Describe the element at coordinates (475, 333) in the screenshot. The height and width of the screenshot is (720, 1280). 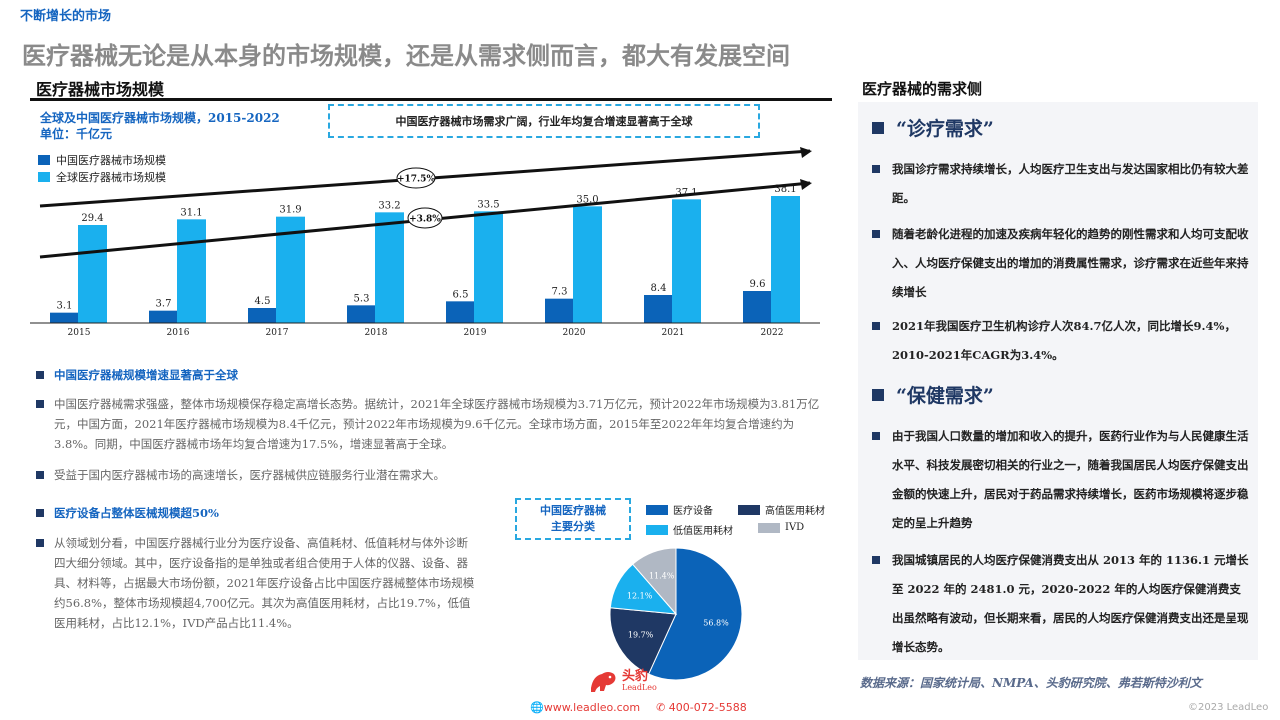
I see `x-tick-label: 2019` at that location.